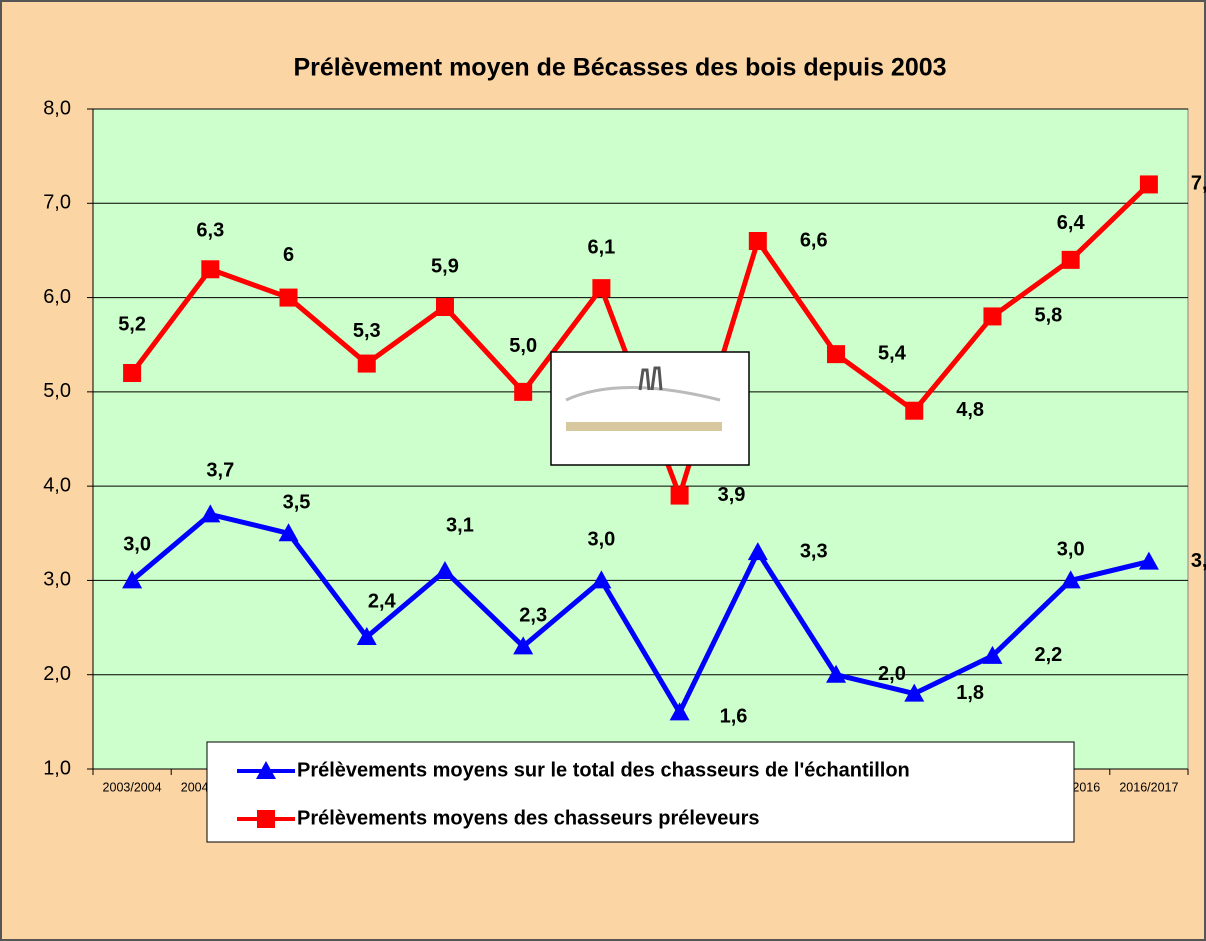  What do you see at coordinates (57, 768) in the screenshot?
I see `y-tick-label: 1,0` at bounding box center [57, 768].